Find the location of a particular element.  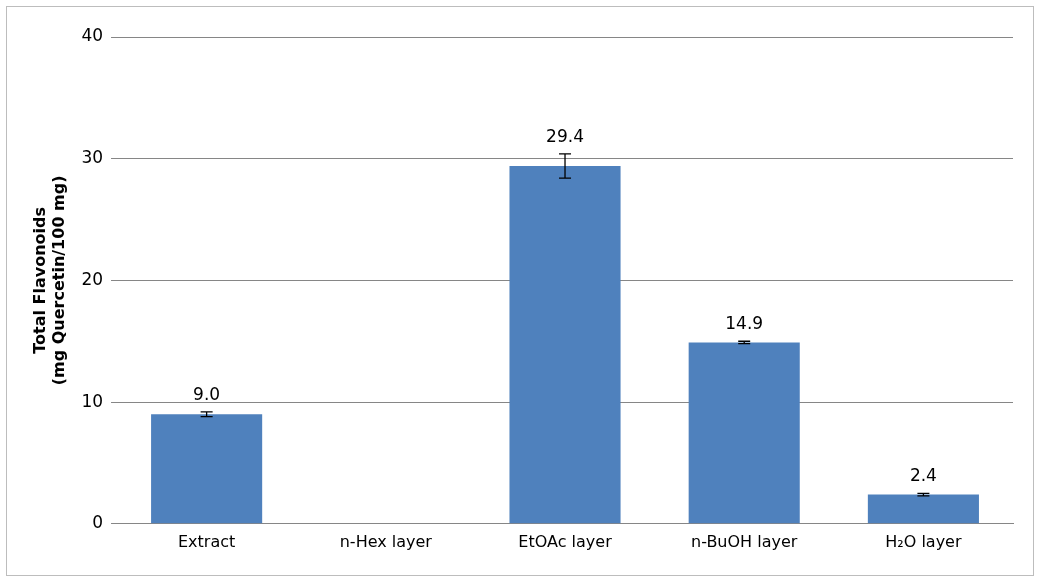

y-tick-label: 40 is located at coordinates (92, 35).